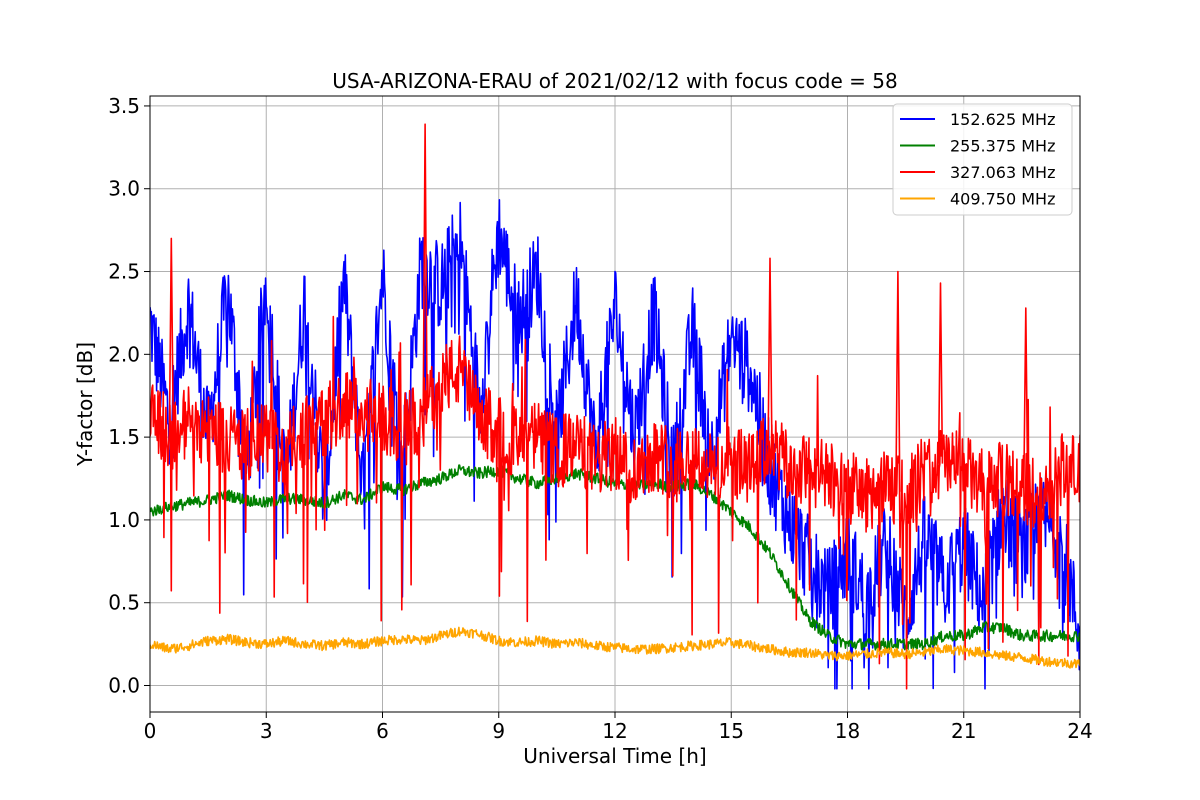 Image resolution: width=1200 pixels, height=800 pixels. I want to click on y-axis: 0.0 0.5 1.0 1.5 2.0 2.5 3.0 3.5, so click(129, 396).